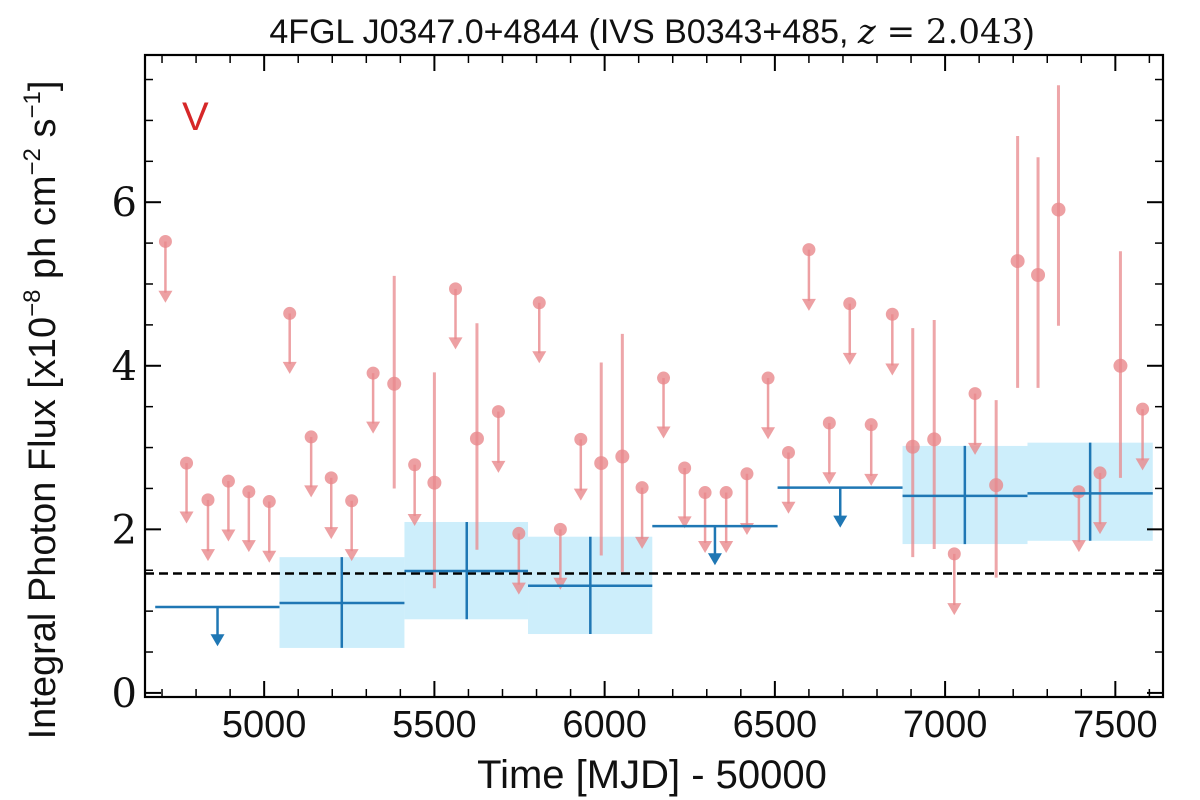  Describe the element at coordinates (652, 775) in the screenshot. I see `x-axis-label: Time [MJD] - 50000` at that location.